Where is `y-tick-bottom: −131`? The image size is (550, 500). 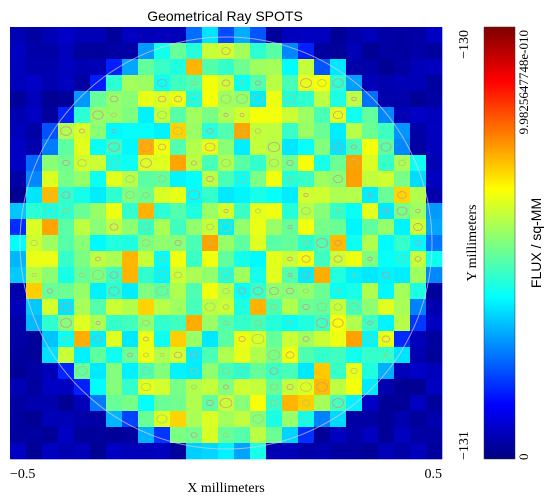 y-tick-bottom: −131 is located at coordinates (464, 445).